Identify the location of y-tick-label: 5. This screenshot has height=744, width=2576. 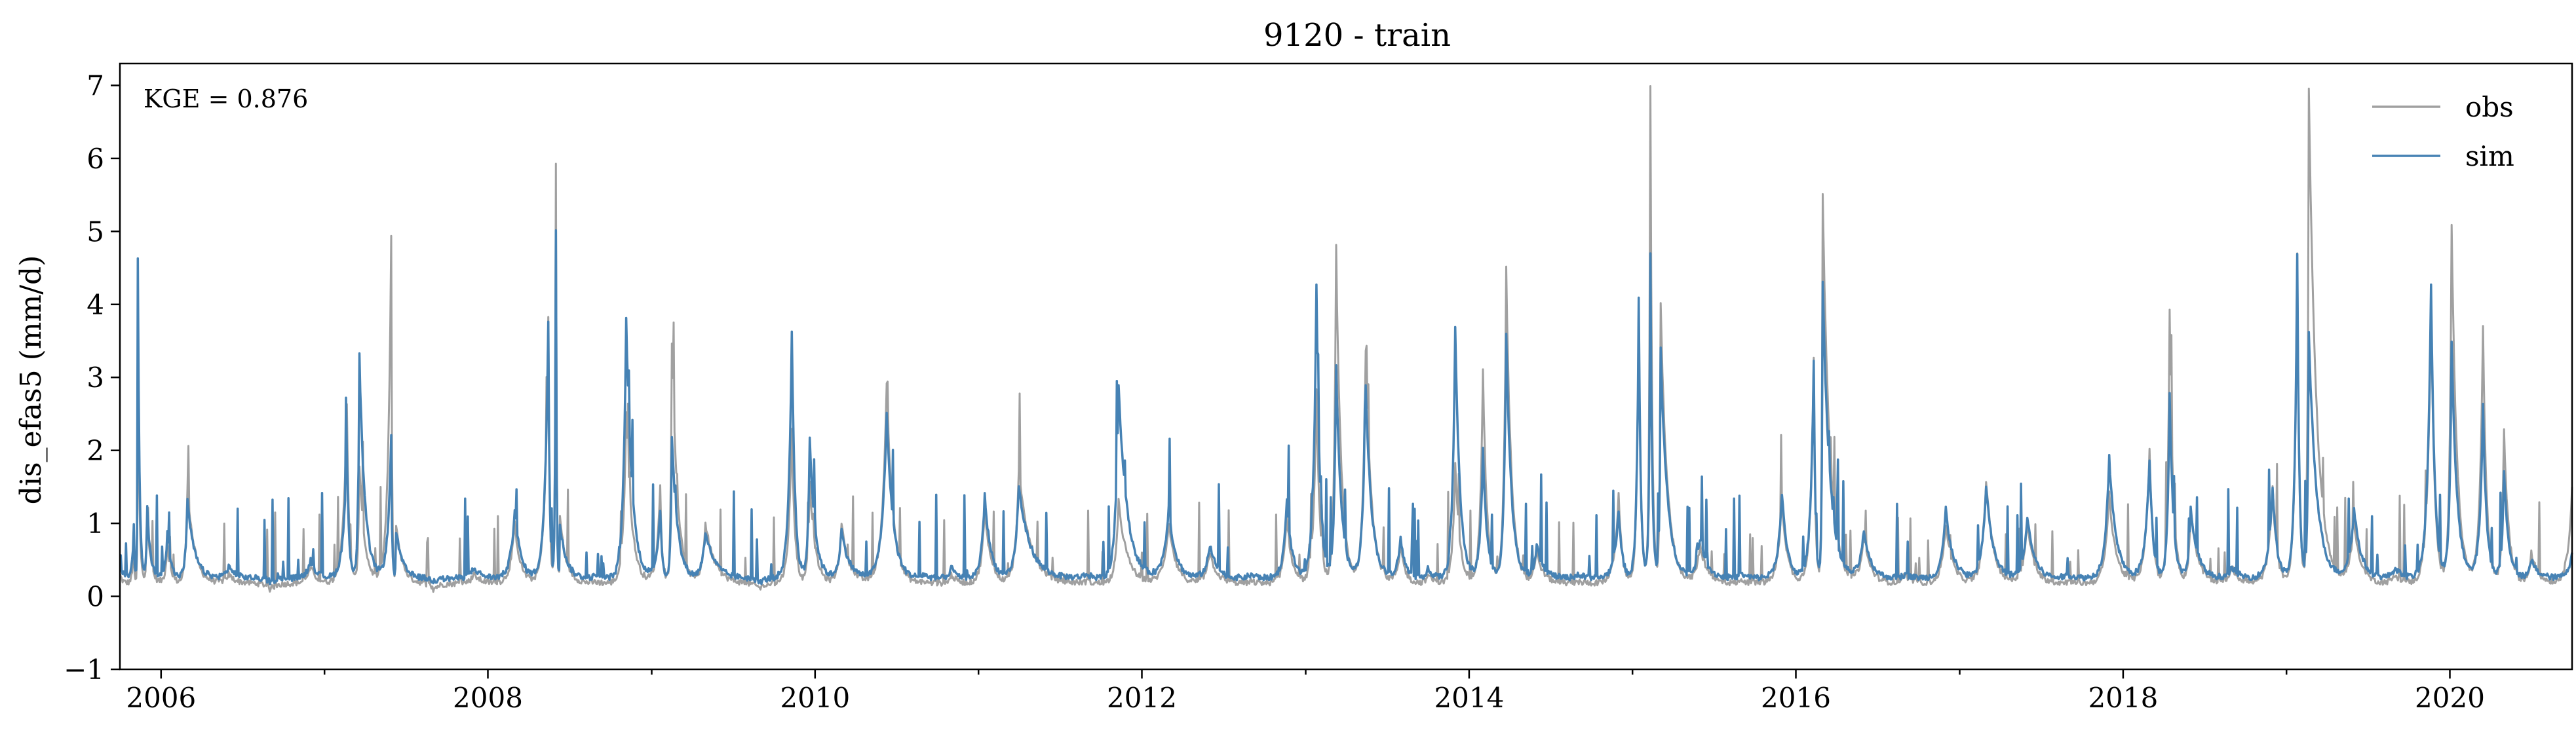
(95, 231).